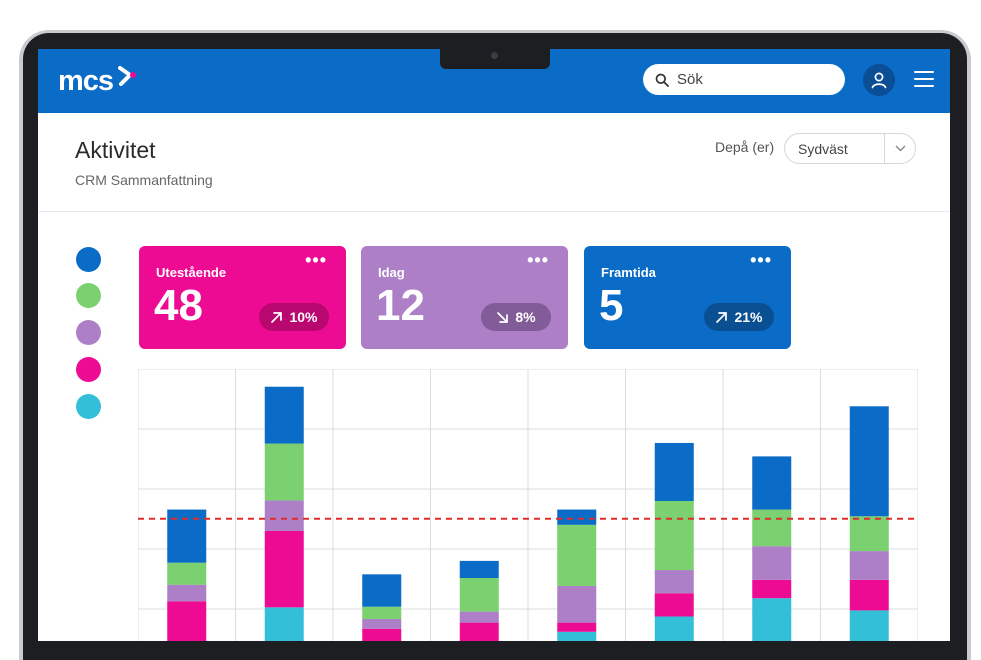  I want to click on camera-icon, so click(494, 55).